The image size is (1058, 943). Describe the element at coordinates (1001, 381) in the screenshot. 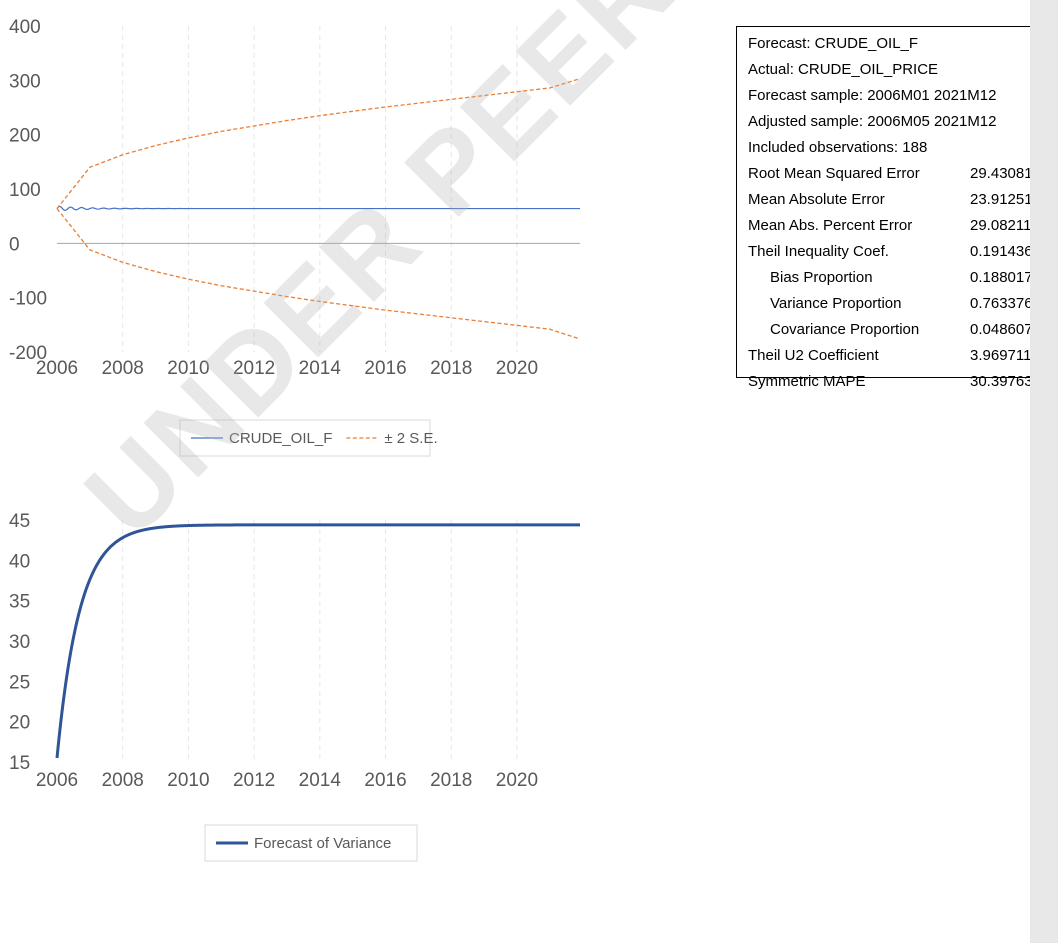

I see `stats-row-value: 30.39763` at that location.